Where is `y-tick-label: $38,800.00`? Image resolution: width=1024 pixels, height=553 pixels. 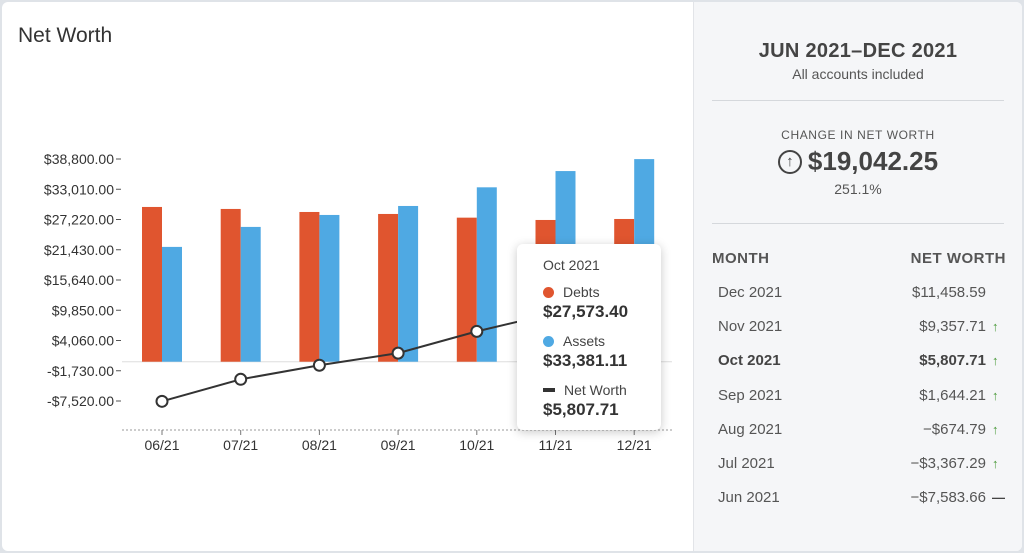
y-tick-label: $38,800.00 is located at coordinates (79, 159).